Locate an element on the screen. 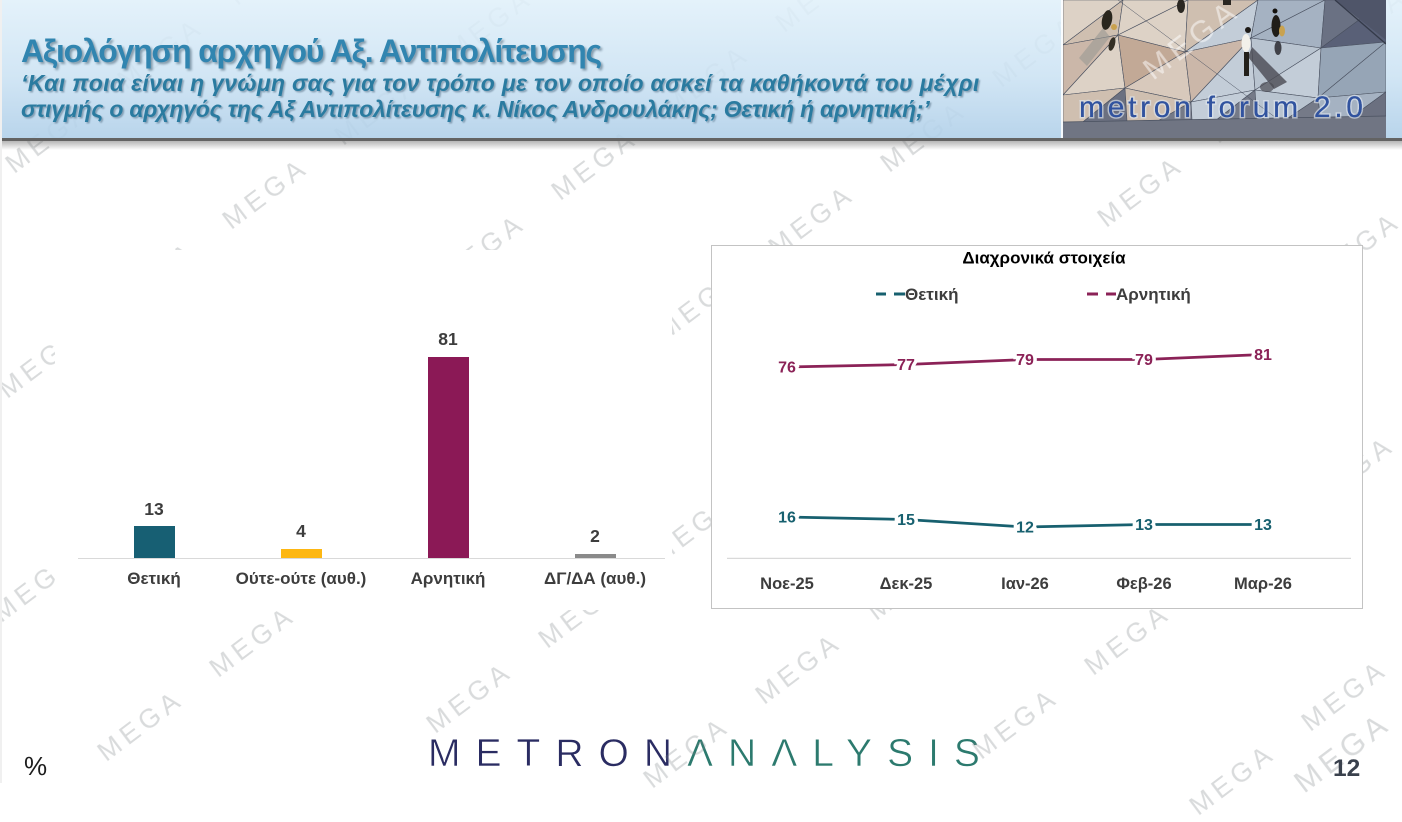 This screenshot has height=822, width=1402. svg-text: 76 is located at coordinates (787, 368).